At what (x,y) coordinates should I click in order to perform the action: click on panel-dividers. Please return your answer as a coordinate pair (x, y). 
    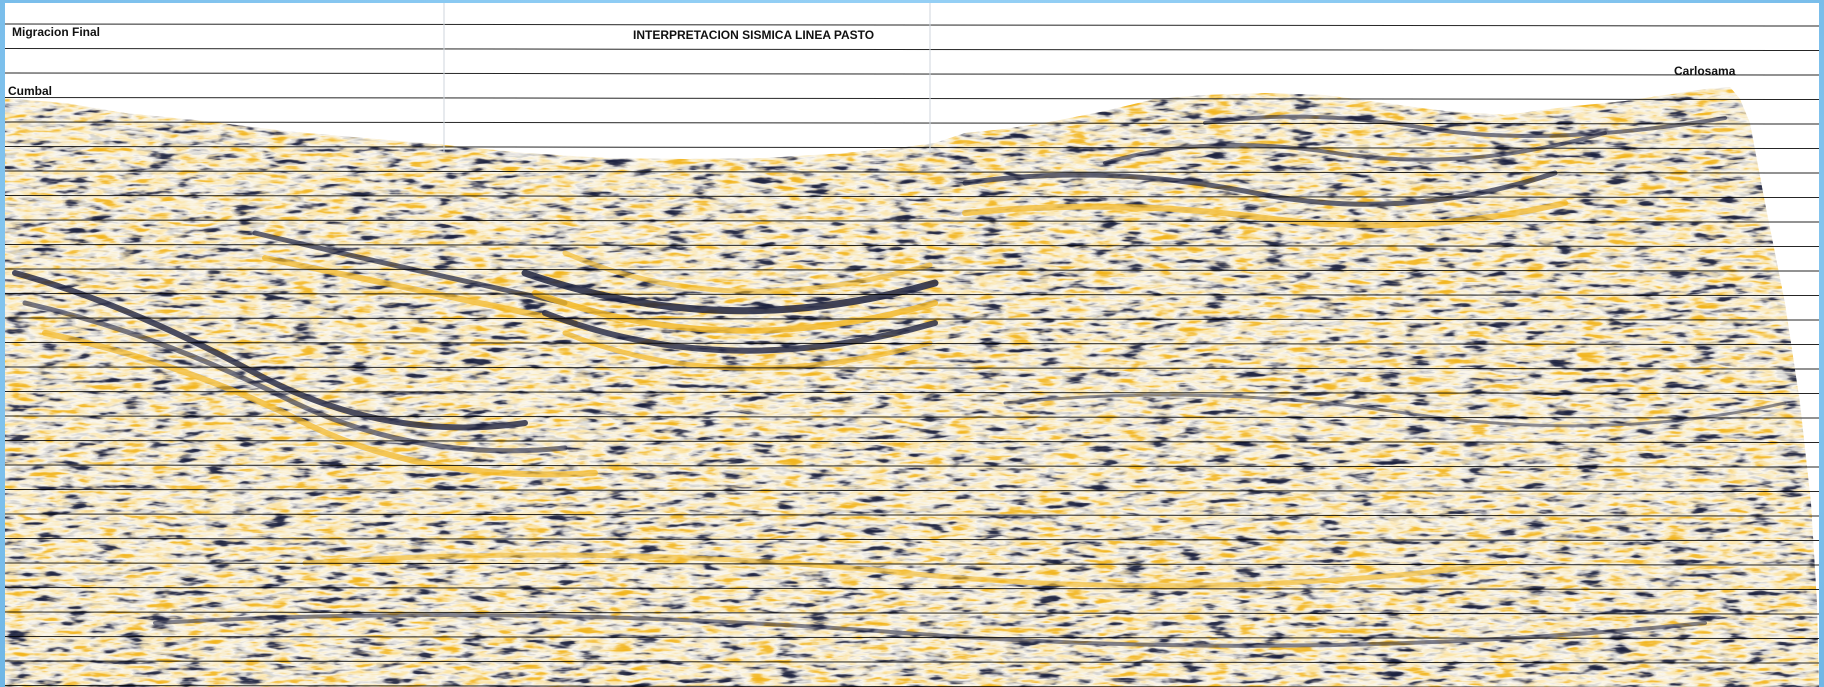
    Looking at the image, I should click on (687, 78).